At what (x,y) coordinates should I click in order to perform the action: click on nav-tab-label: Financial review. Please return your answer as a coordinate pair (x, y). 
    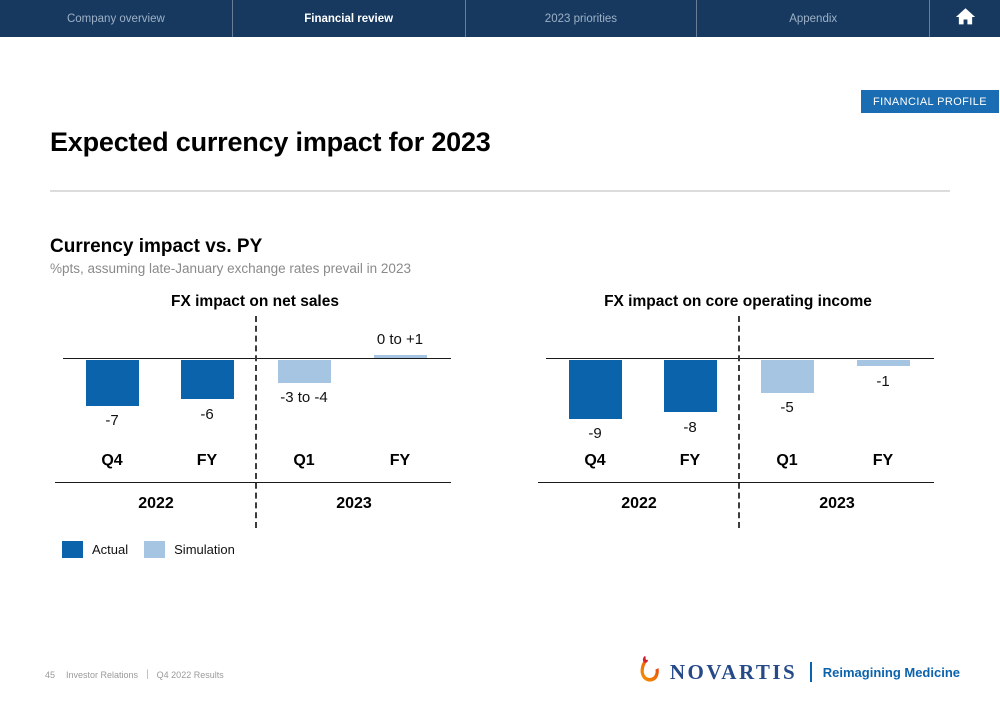
    Looking at the image, I should click on (349, 18).